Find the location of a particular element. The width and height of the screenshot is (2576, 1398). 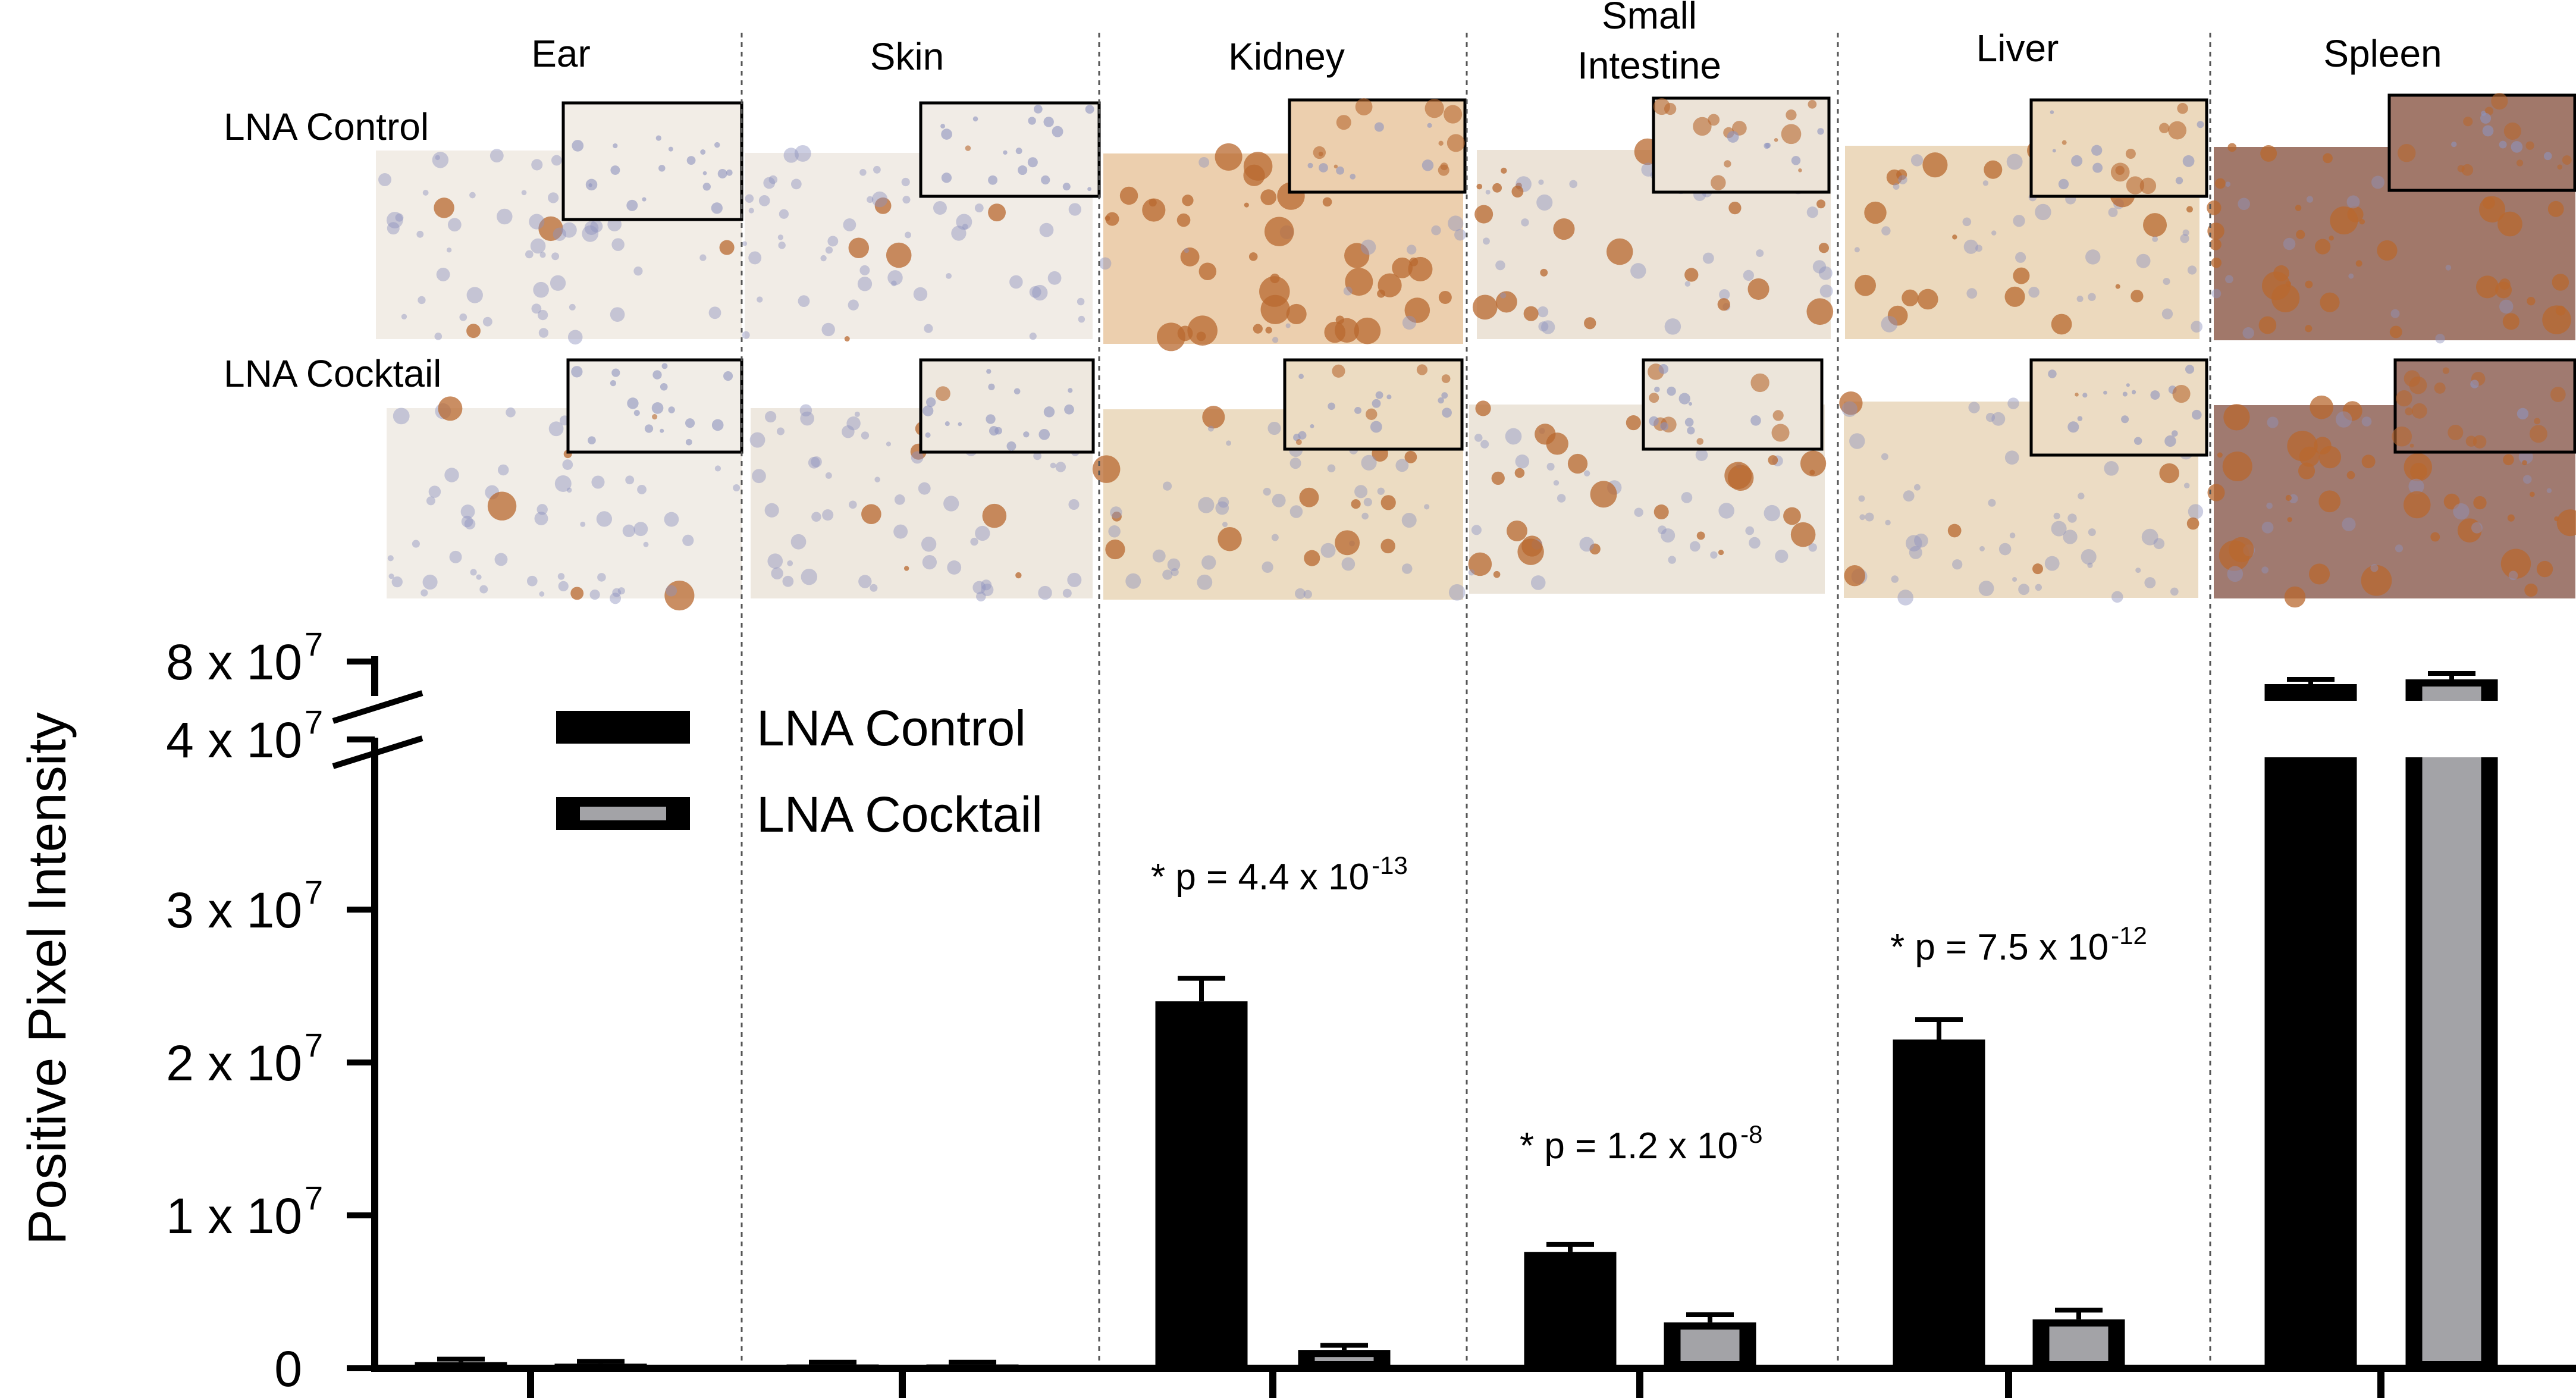

micrograph-spleen-cocktail is located at coordinates (2391, 483).